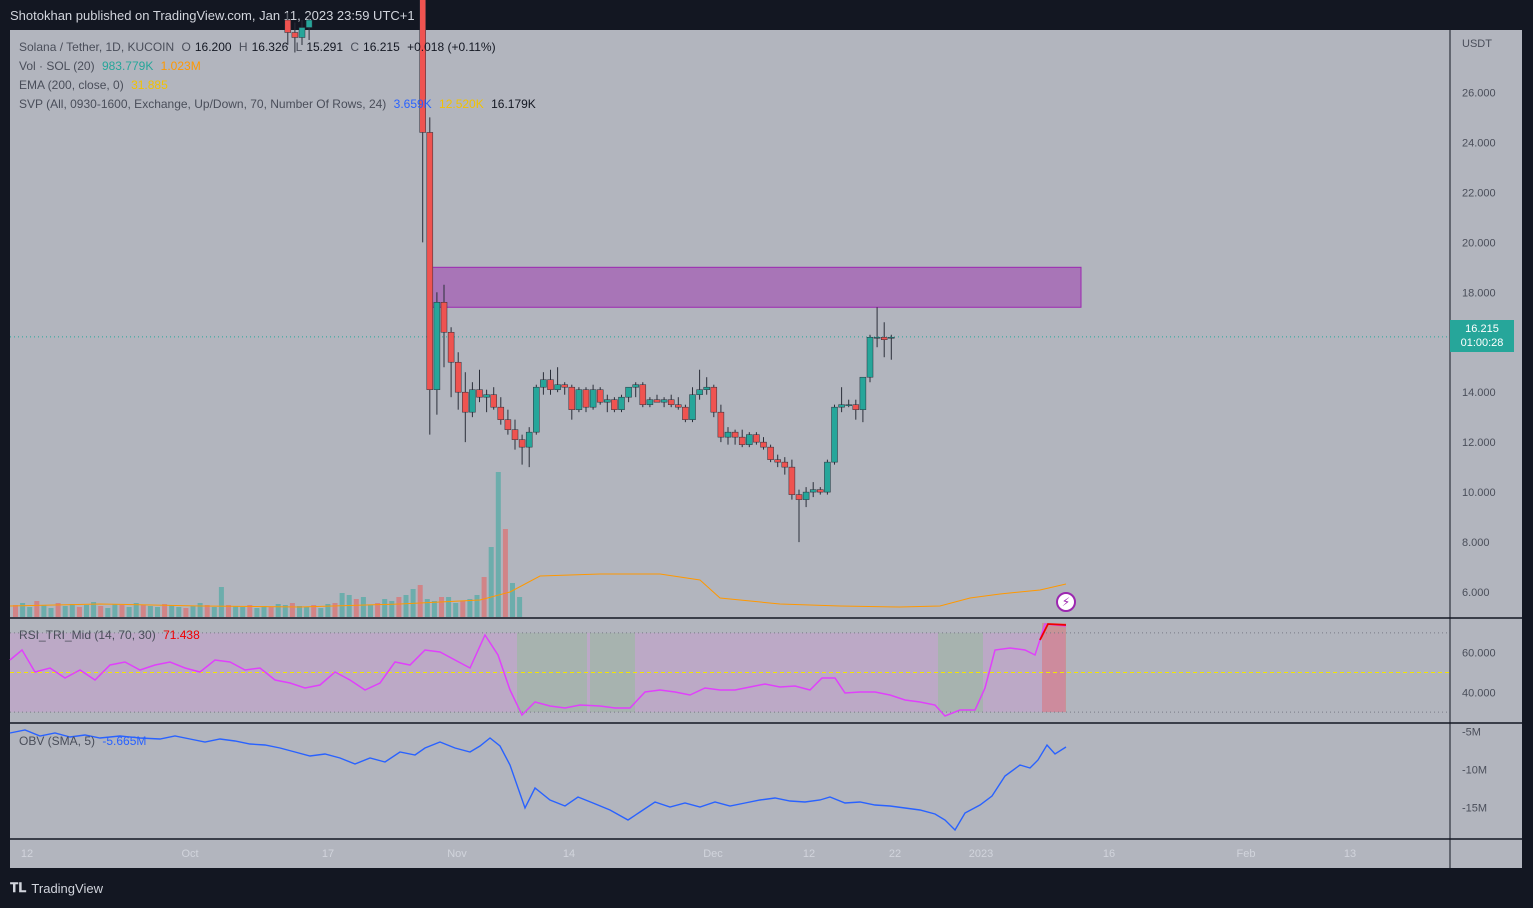  I want to click on legend-rsi-label: RSI_TRI_Mid (14, 70, 30), so click(87, 635).